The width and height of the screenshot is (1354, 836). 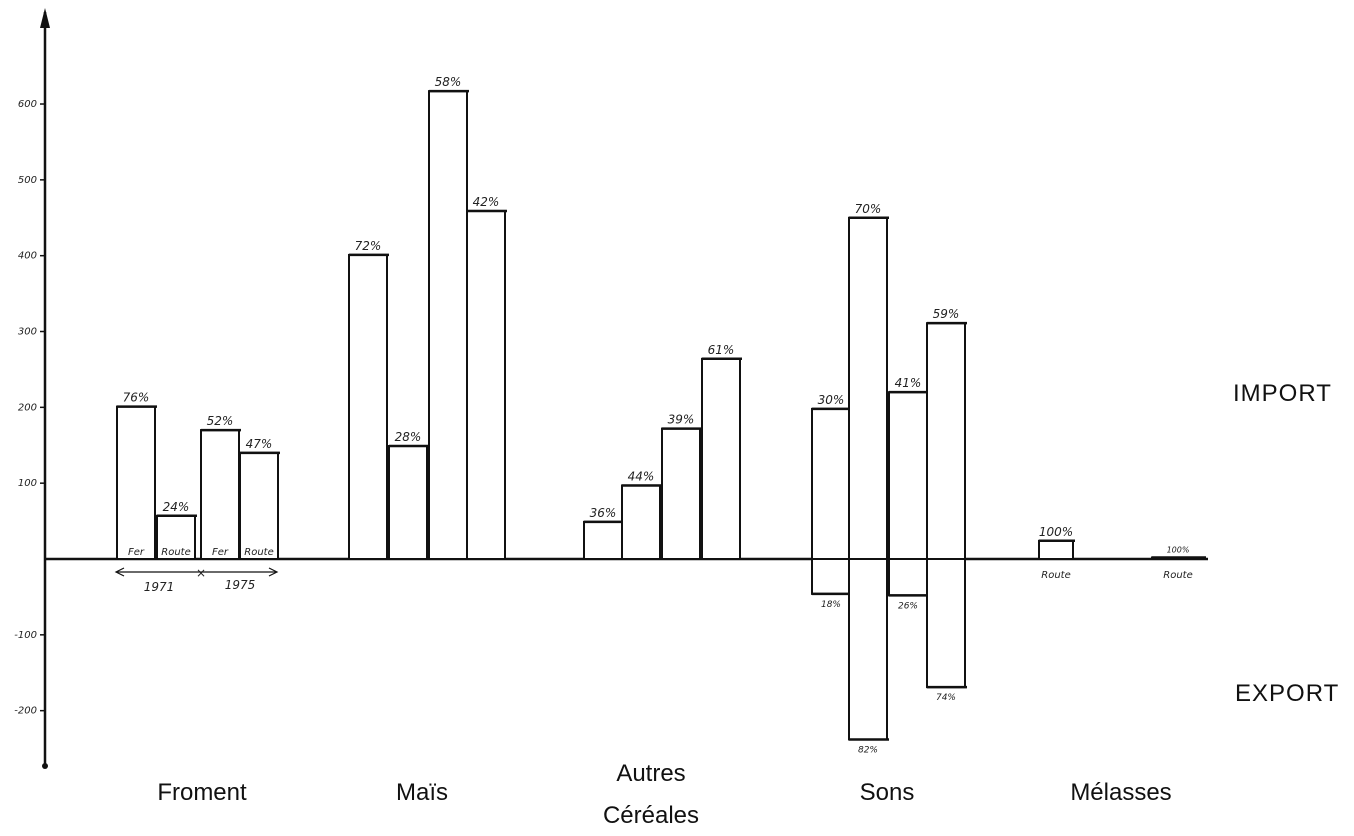 What do you see at coordinates (240, 585) in the screenshot?
I see `year-label: 1975` at bounding box center [240, 585].